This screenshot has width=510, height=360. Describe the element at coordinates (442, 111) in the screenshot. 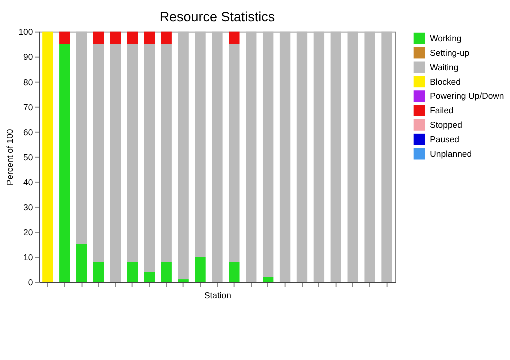

I see `legend-label: Failed` at that location.